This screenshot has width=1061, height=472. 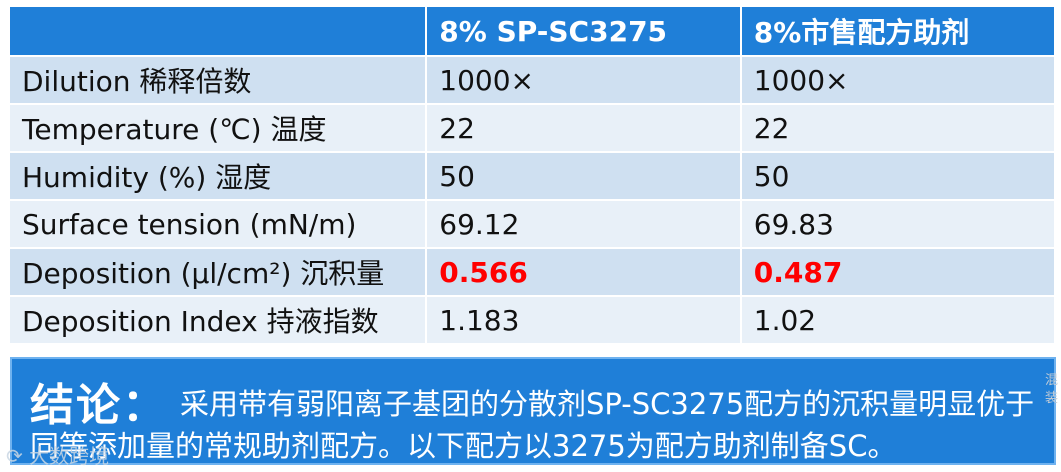 I want to click on side-watermark: 混装, so click(x=1052, y=389).